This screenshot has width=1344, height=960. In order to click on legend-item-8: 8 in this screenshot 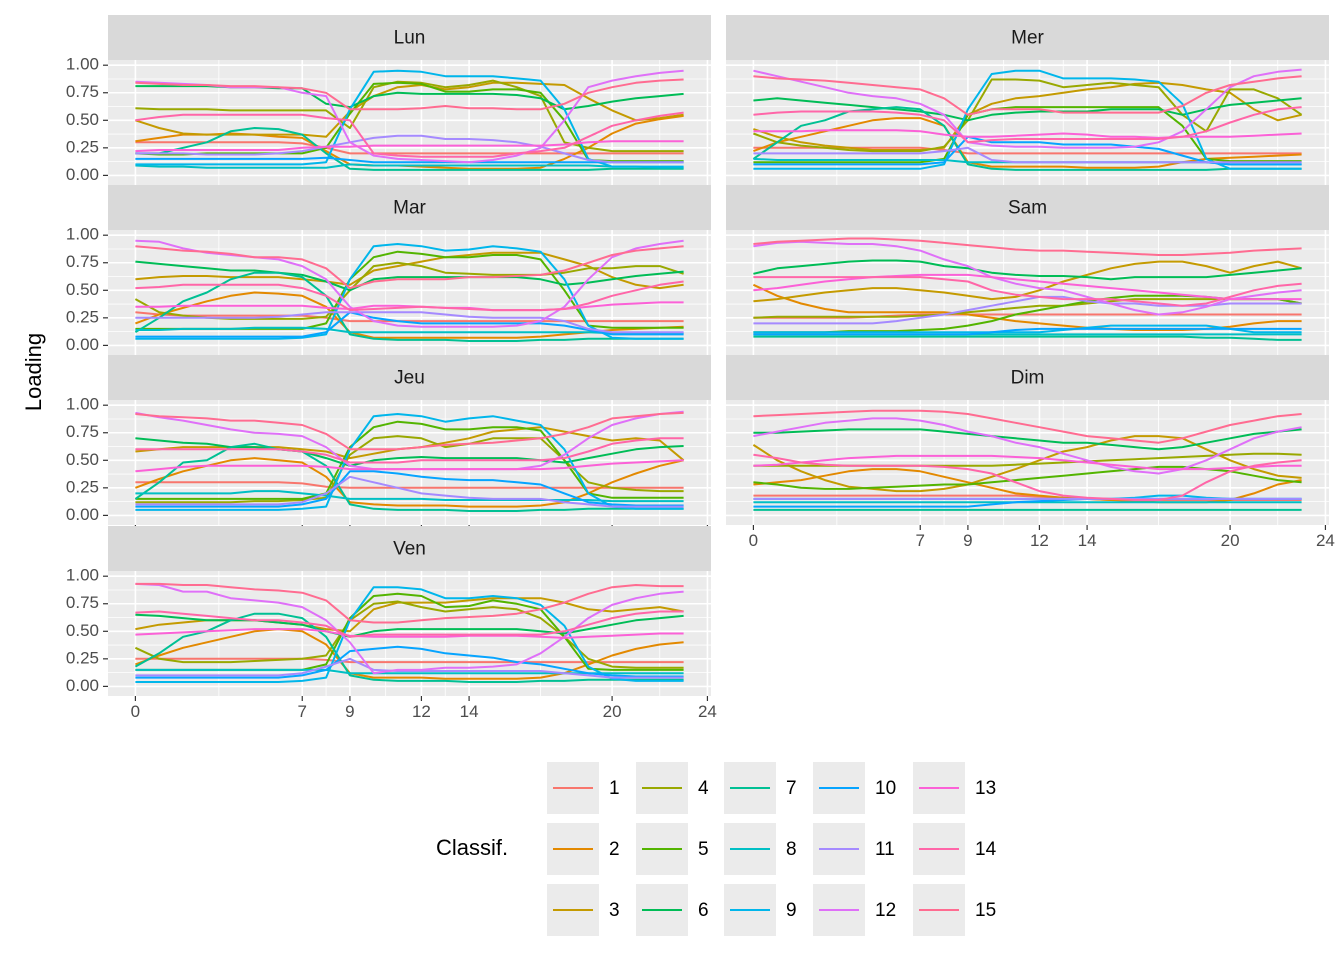, I will do `click(760, 849)`.